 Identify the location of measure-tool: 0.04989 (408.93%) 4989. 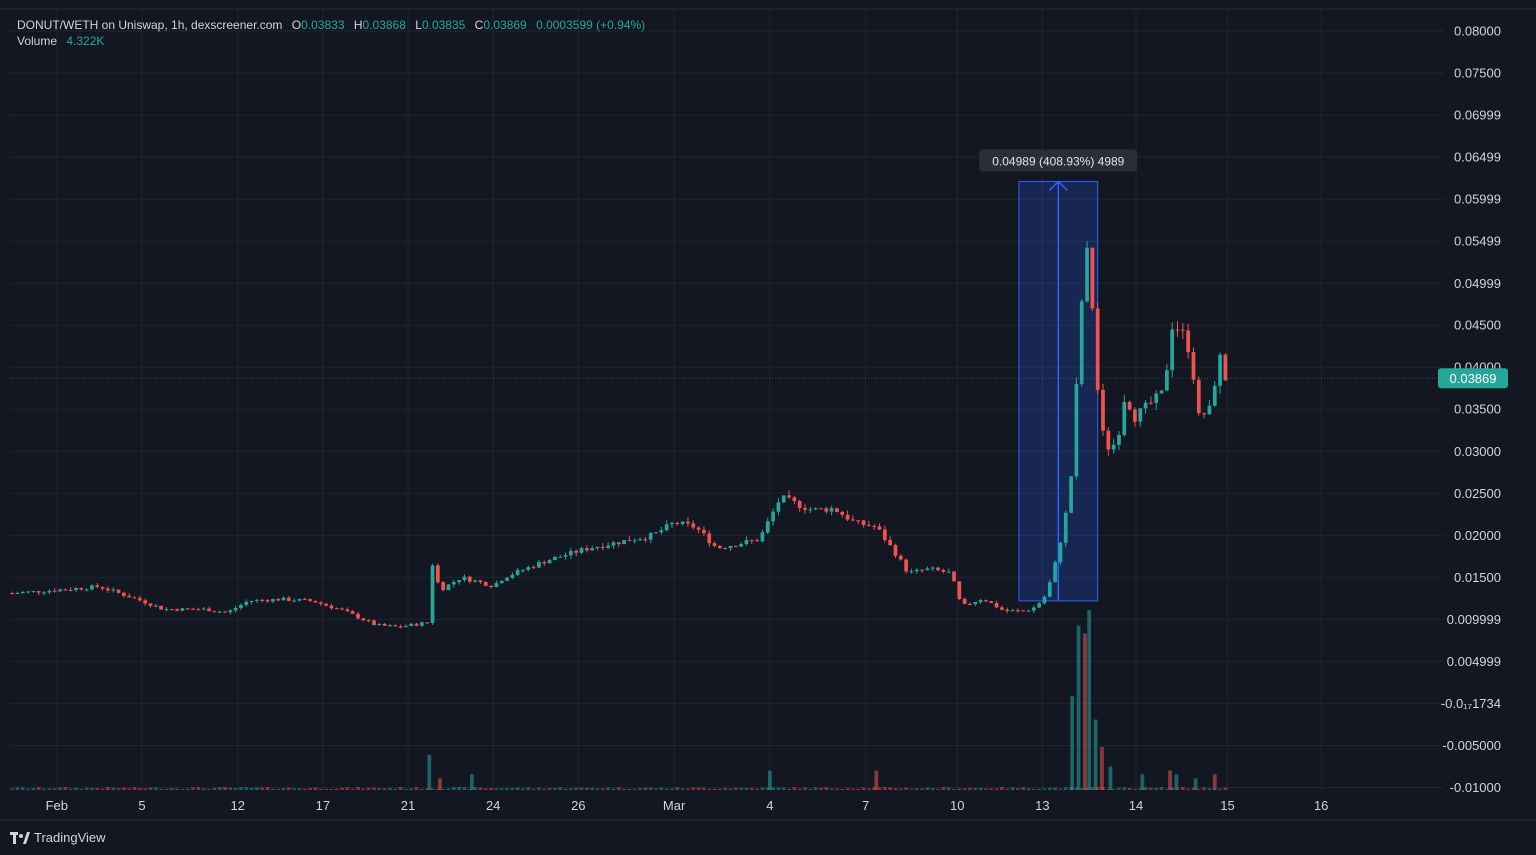
(1058, 375).